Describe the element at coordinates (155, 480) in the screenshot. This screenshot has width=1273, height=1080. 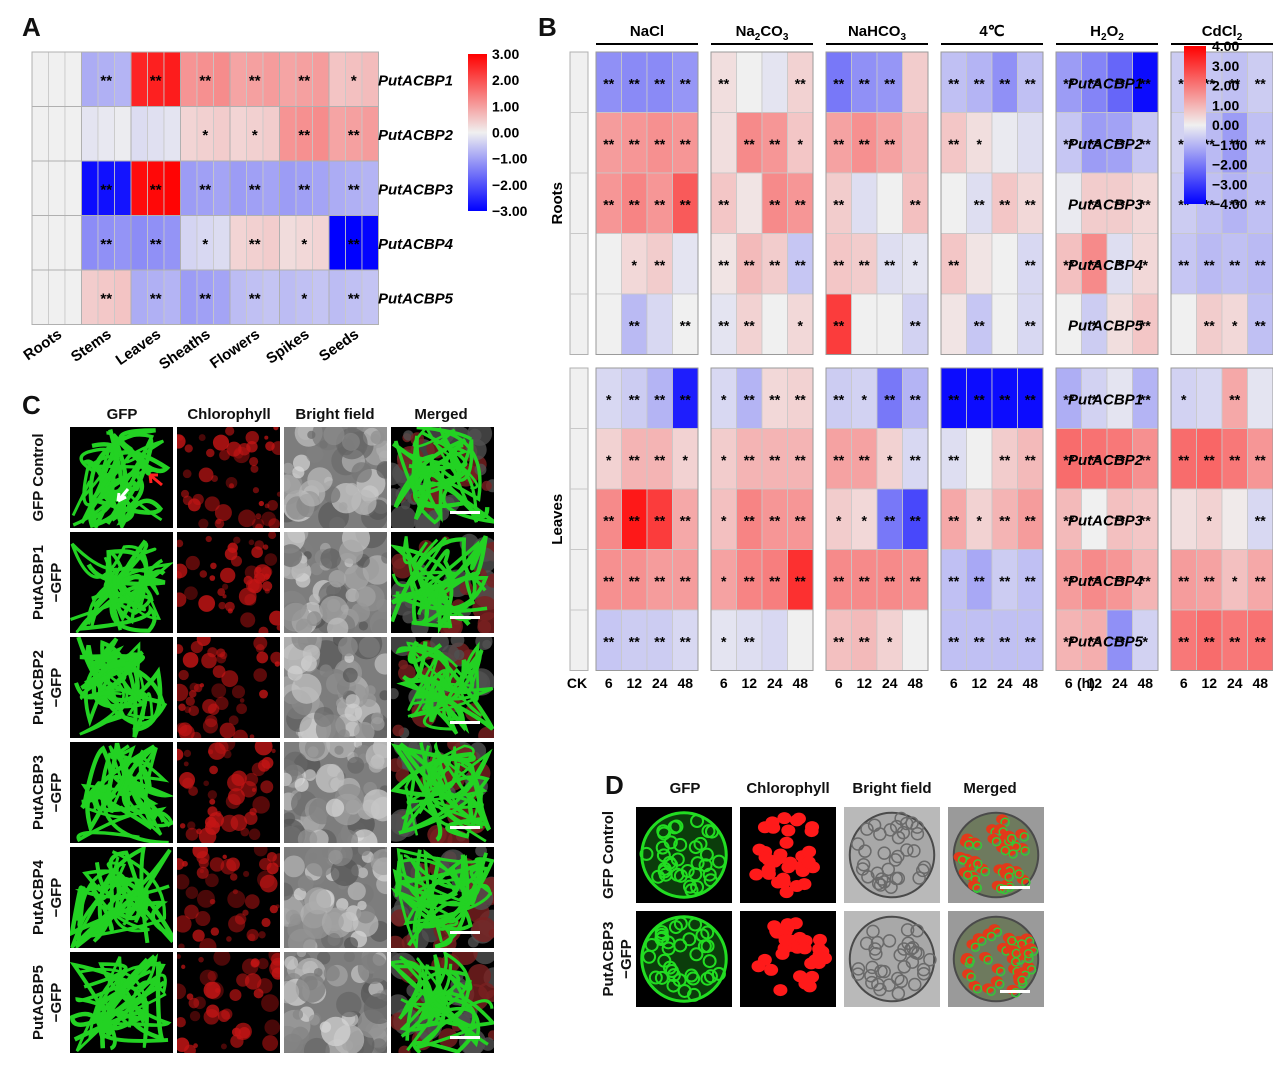
I see `membrane-arrow-icon` at that location.